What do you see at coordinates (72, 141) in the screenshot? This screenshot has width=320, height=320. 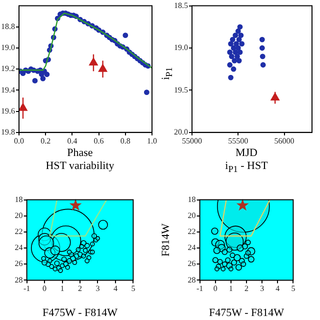 I see `x-tick-label: 0.4` at bounding box center [72, 141].